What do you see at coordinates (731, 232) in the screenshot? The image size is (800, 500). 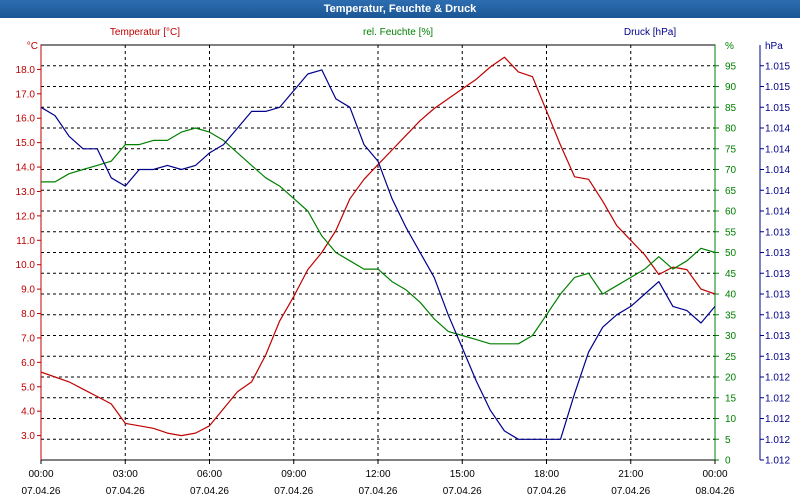 I see `axis-humidity-tick-label: 55` at bounding box center [731, 232].